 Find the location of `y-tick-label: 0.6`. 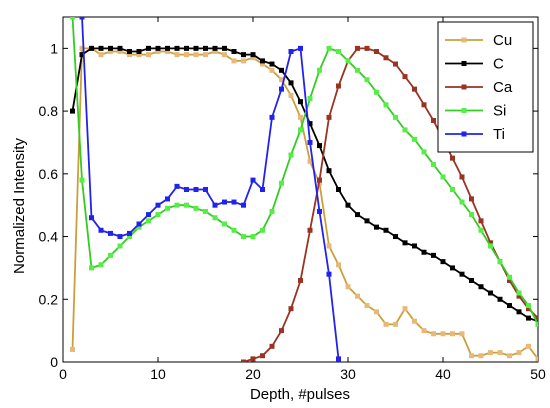

y-tick-label: 0.6 is located at coordinates (49, 174).